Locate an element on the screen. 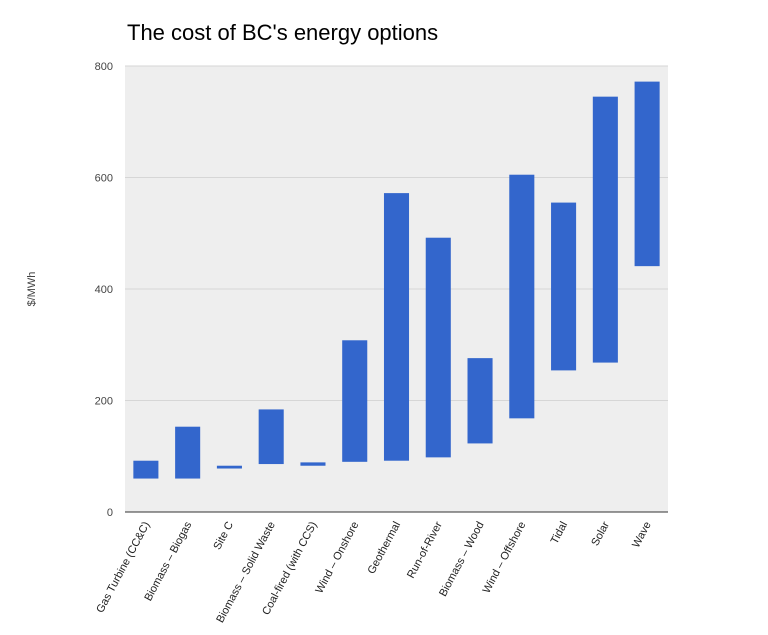  x-tick-label: Site C is located at coordinates (223, 536).